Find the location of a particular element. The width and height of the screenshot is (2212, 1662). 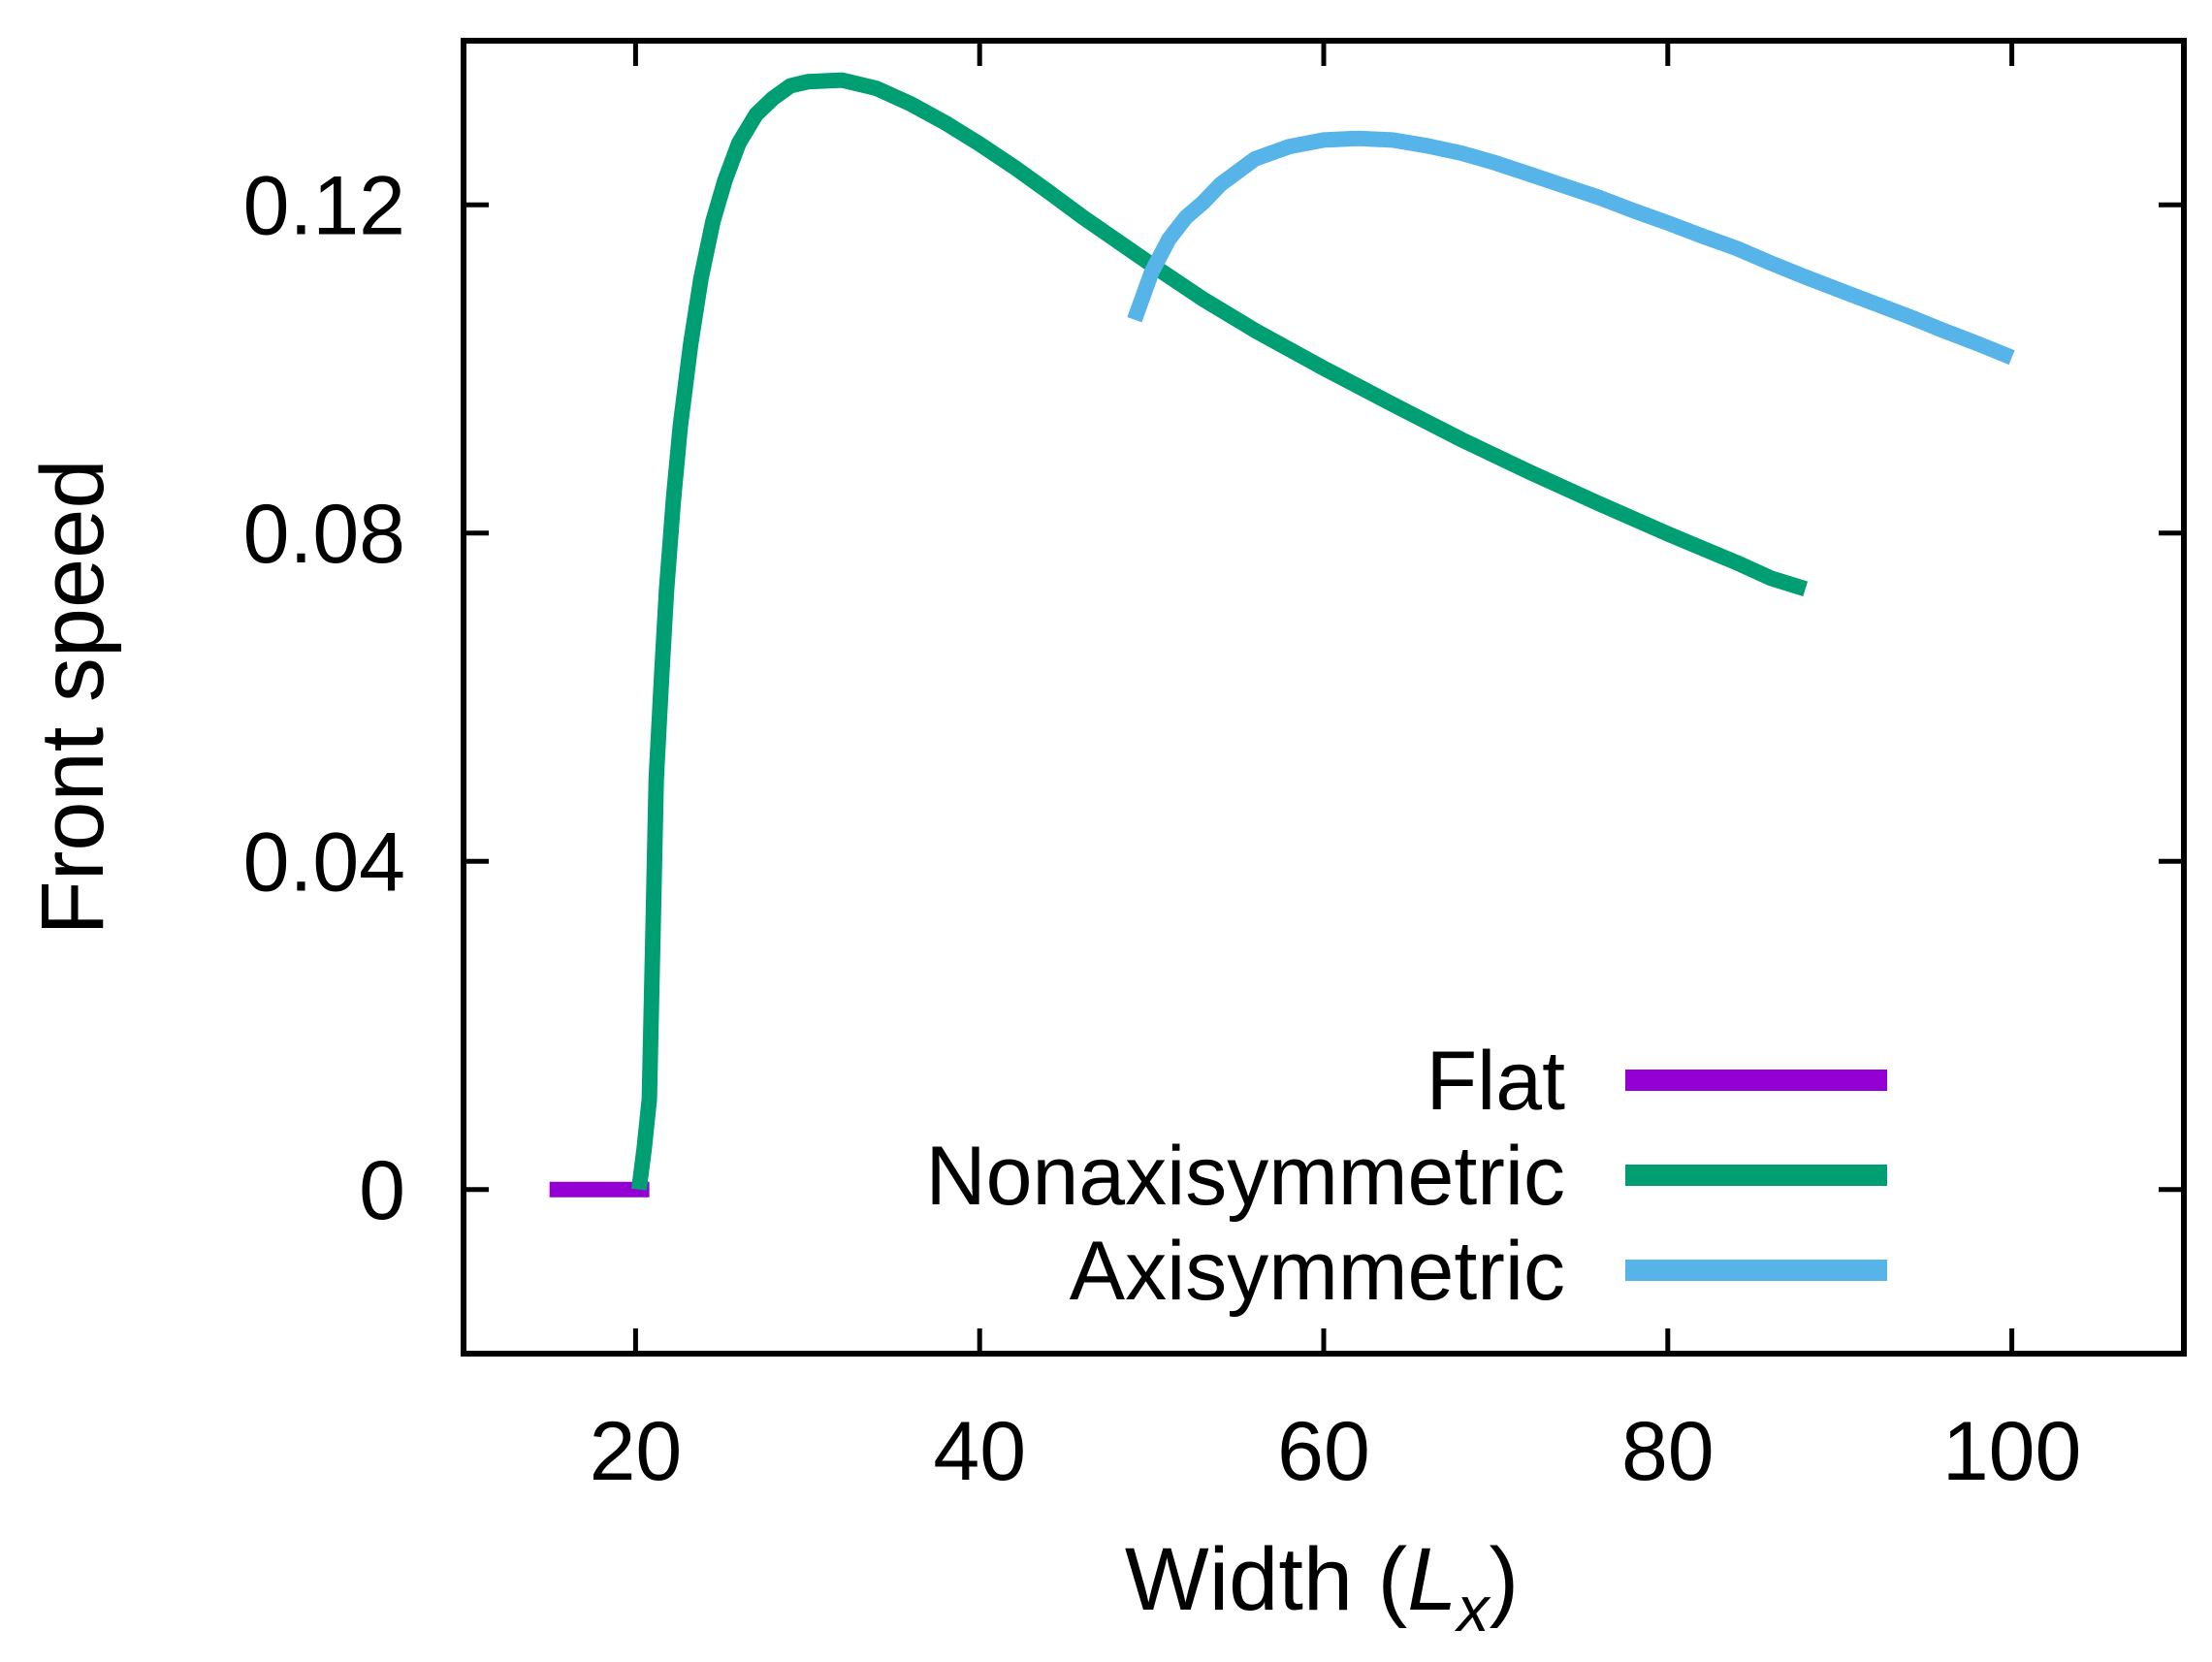

legend-label-axisymmetric: Axisymmetric is located at coordinates (1317, 1271).